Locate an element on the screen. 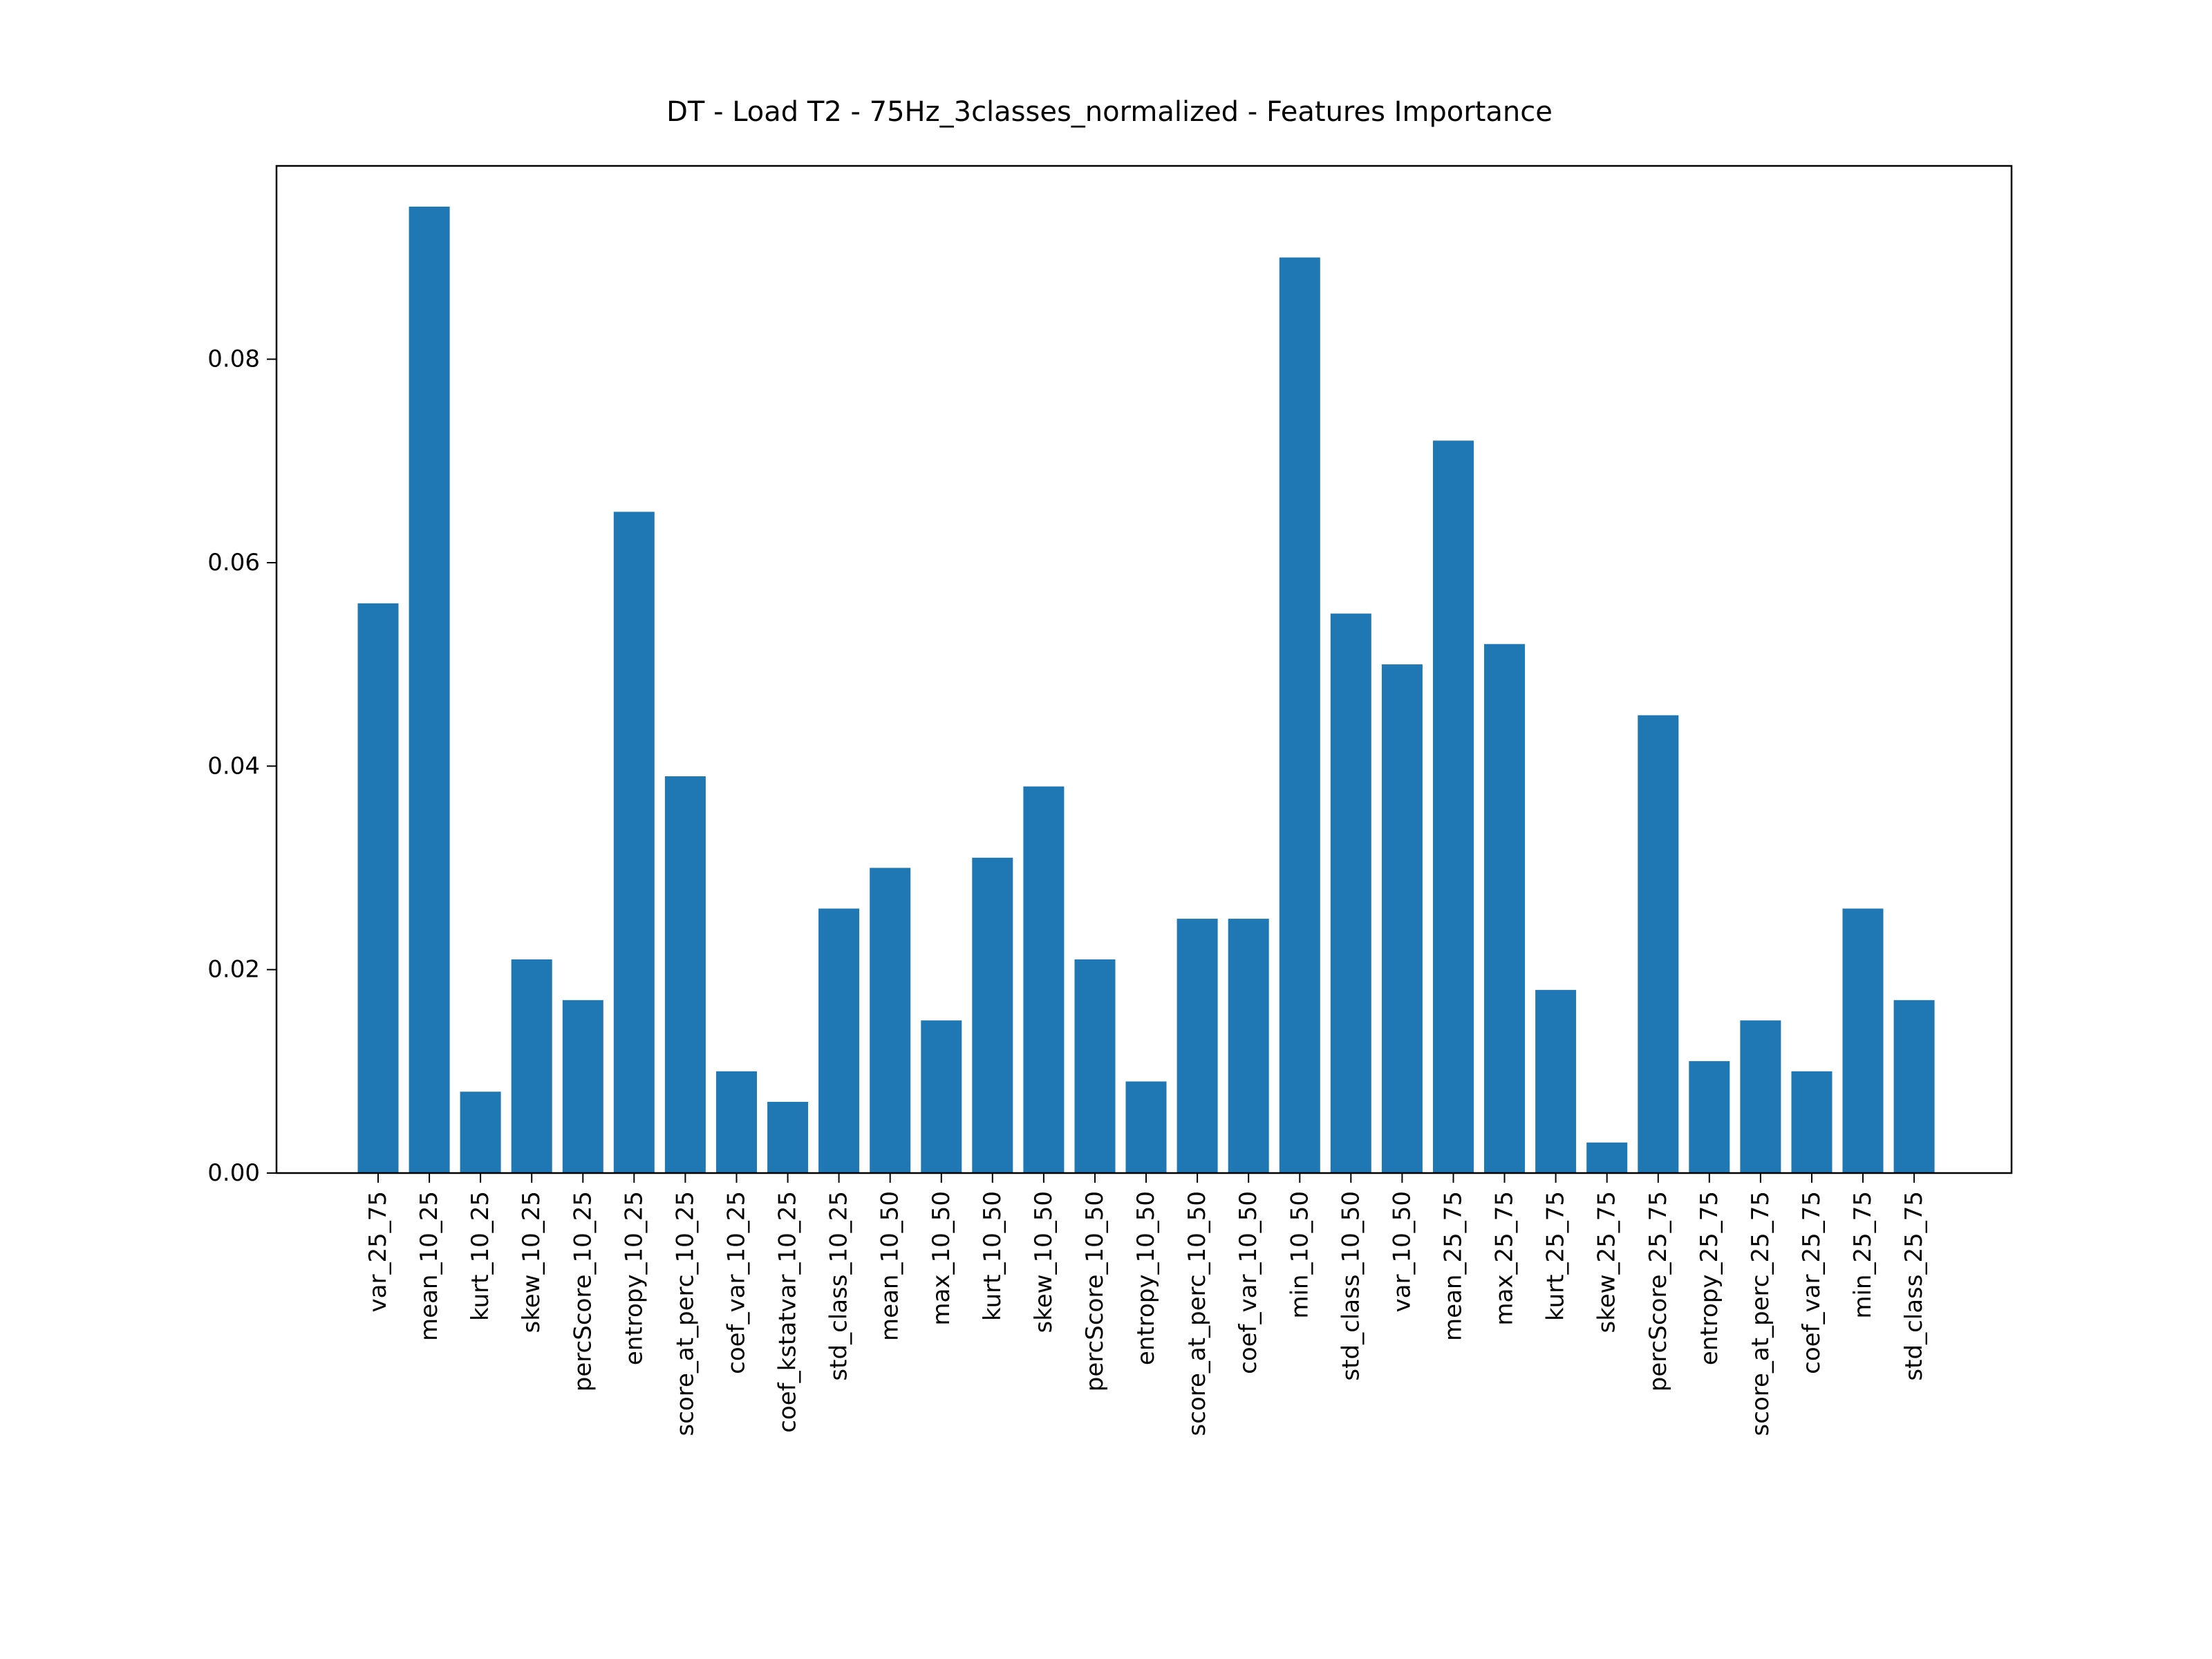  x-tick-label: max_10_50 is located at coordinates (941, 1258).